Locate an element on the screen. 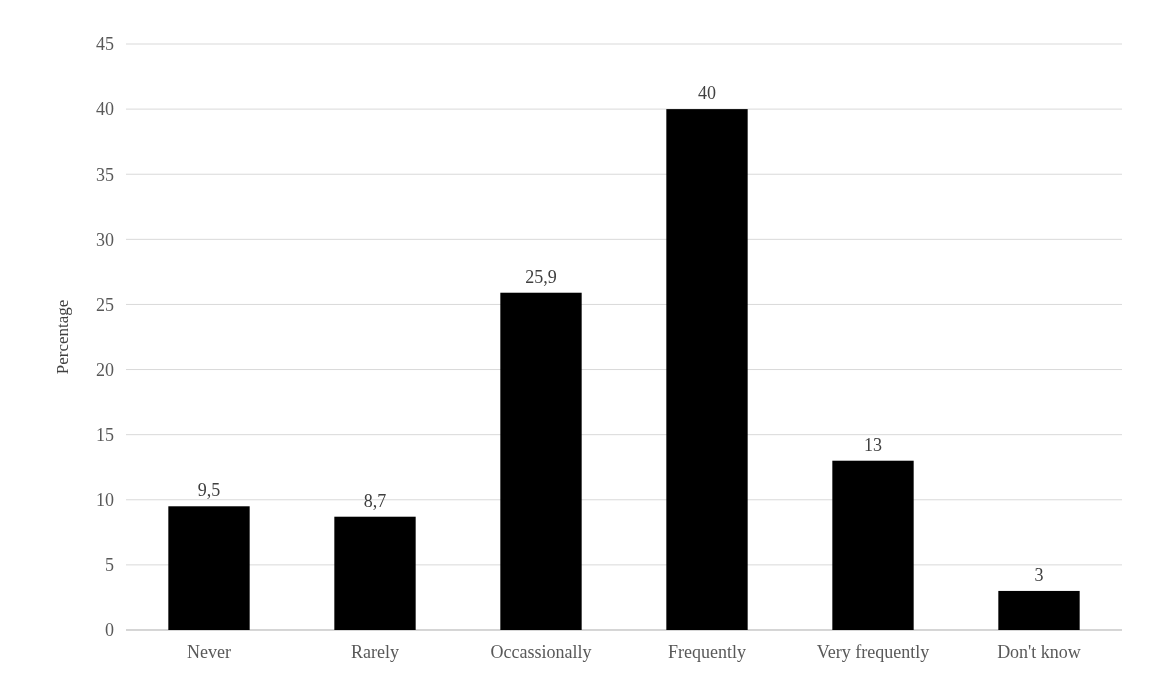  x-tick-label: Frequently is located at coordinates (707, 652).